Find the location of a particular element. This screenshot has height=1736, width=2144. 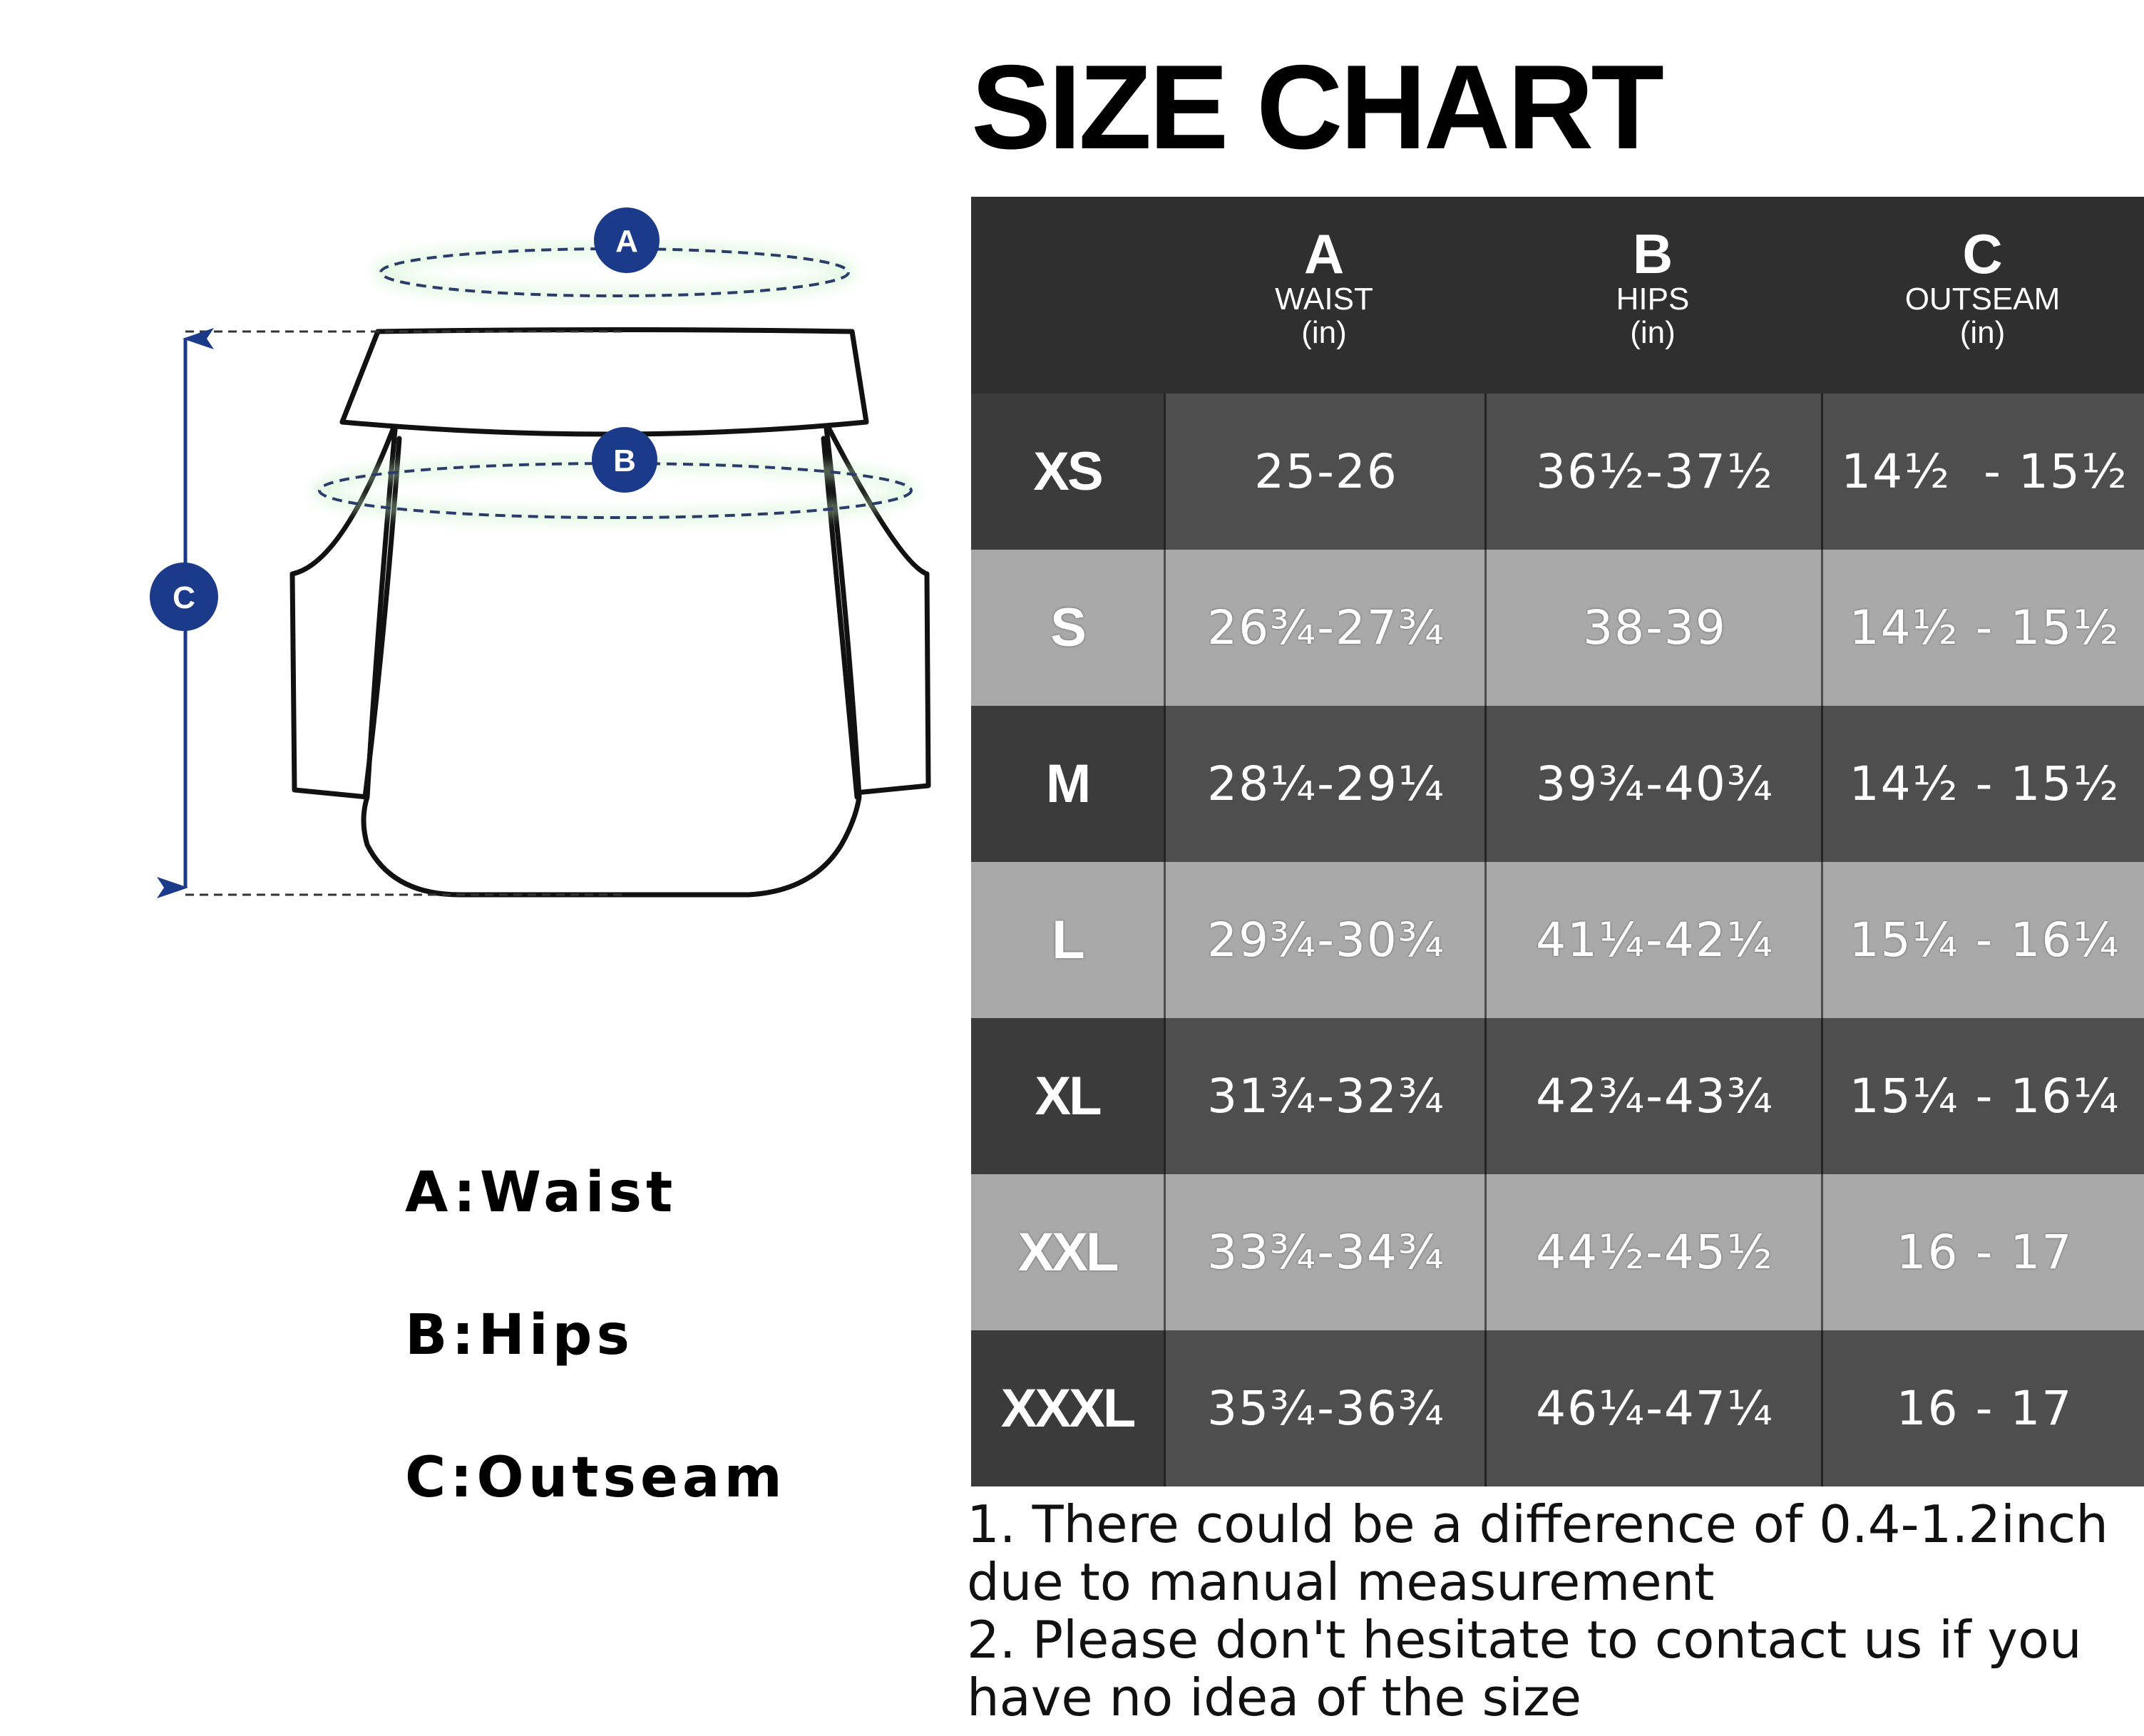

waist-cell: 26¾-27¾ is located at coordinates (1325, 628).